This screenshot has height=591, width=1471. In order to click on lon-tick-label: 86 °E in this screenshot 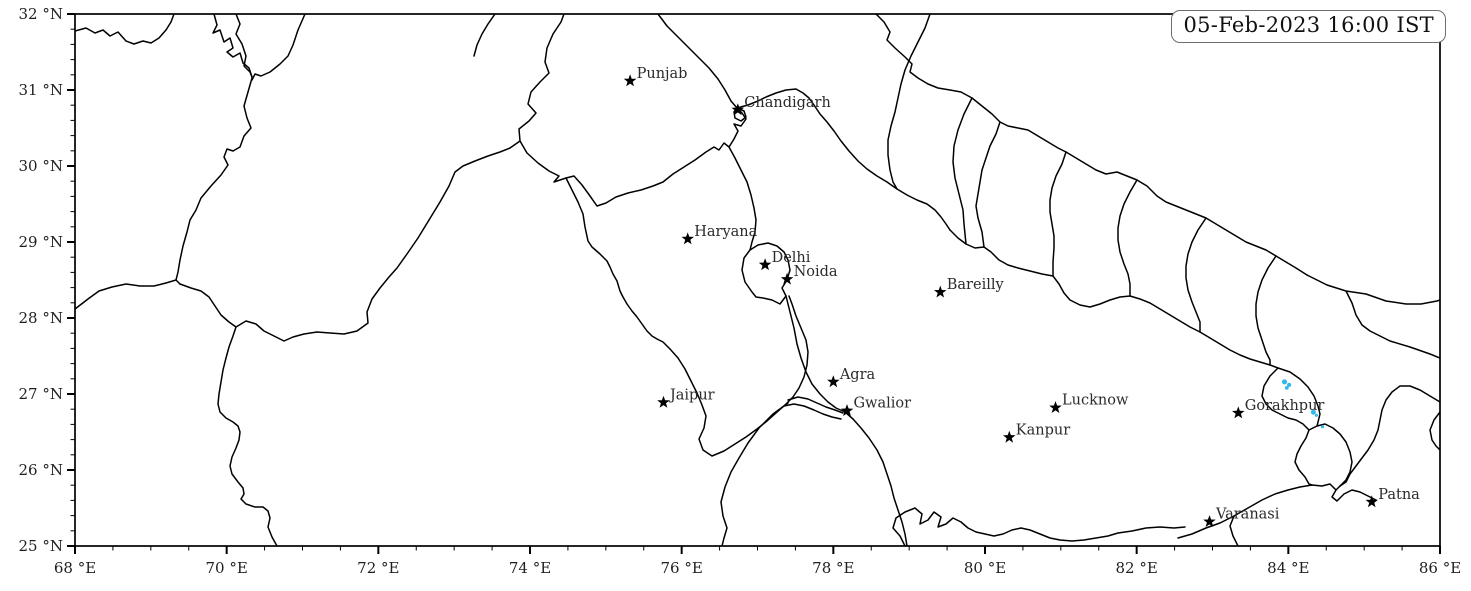, I will do `click(1440, 568)`.